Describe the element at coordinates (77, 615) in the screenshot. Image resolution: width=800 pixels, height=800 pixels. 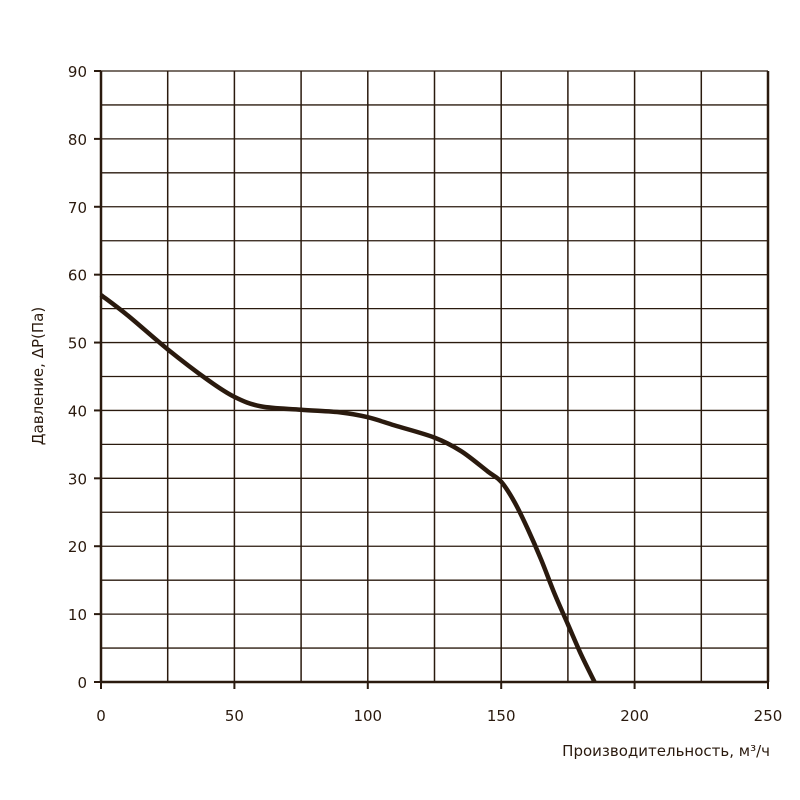
I see `y-tick-label: 10` at that location.